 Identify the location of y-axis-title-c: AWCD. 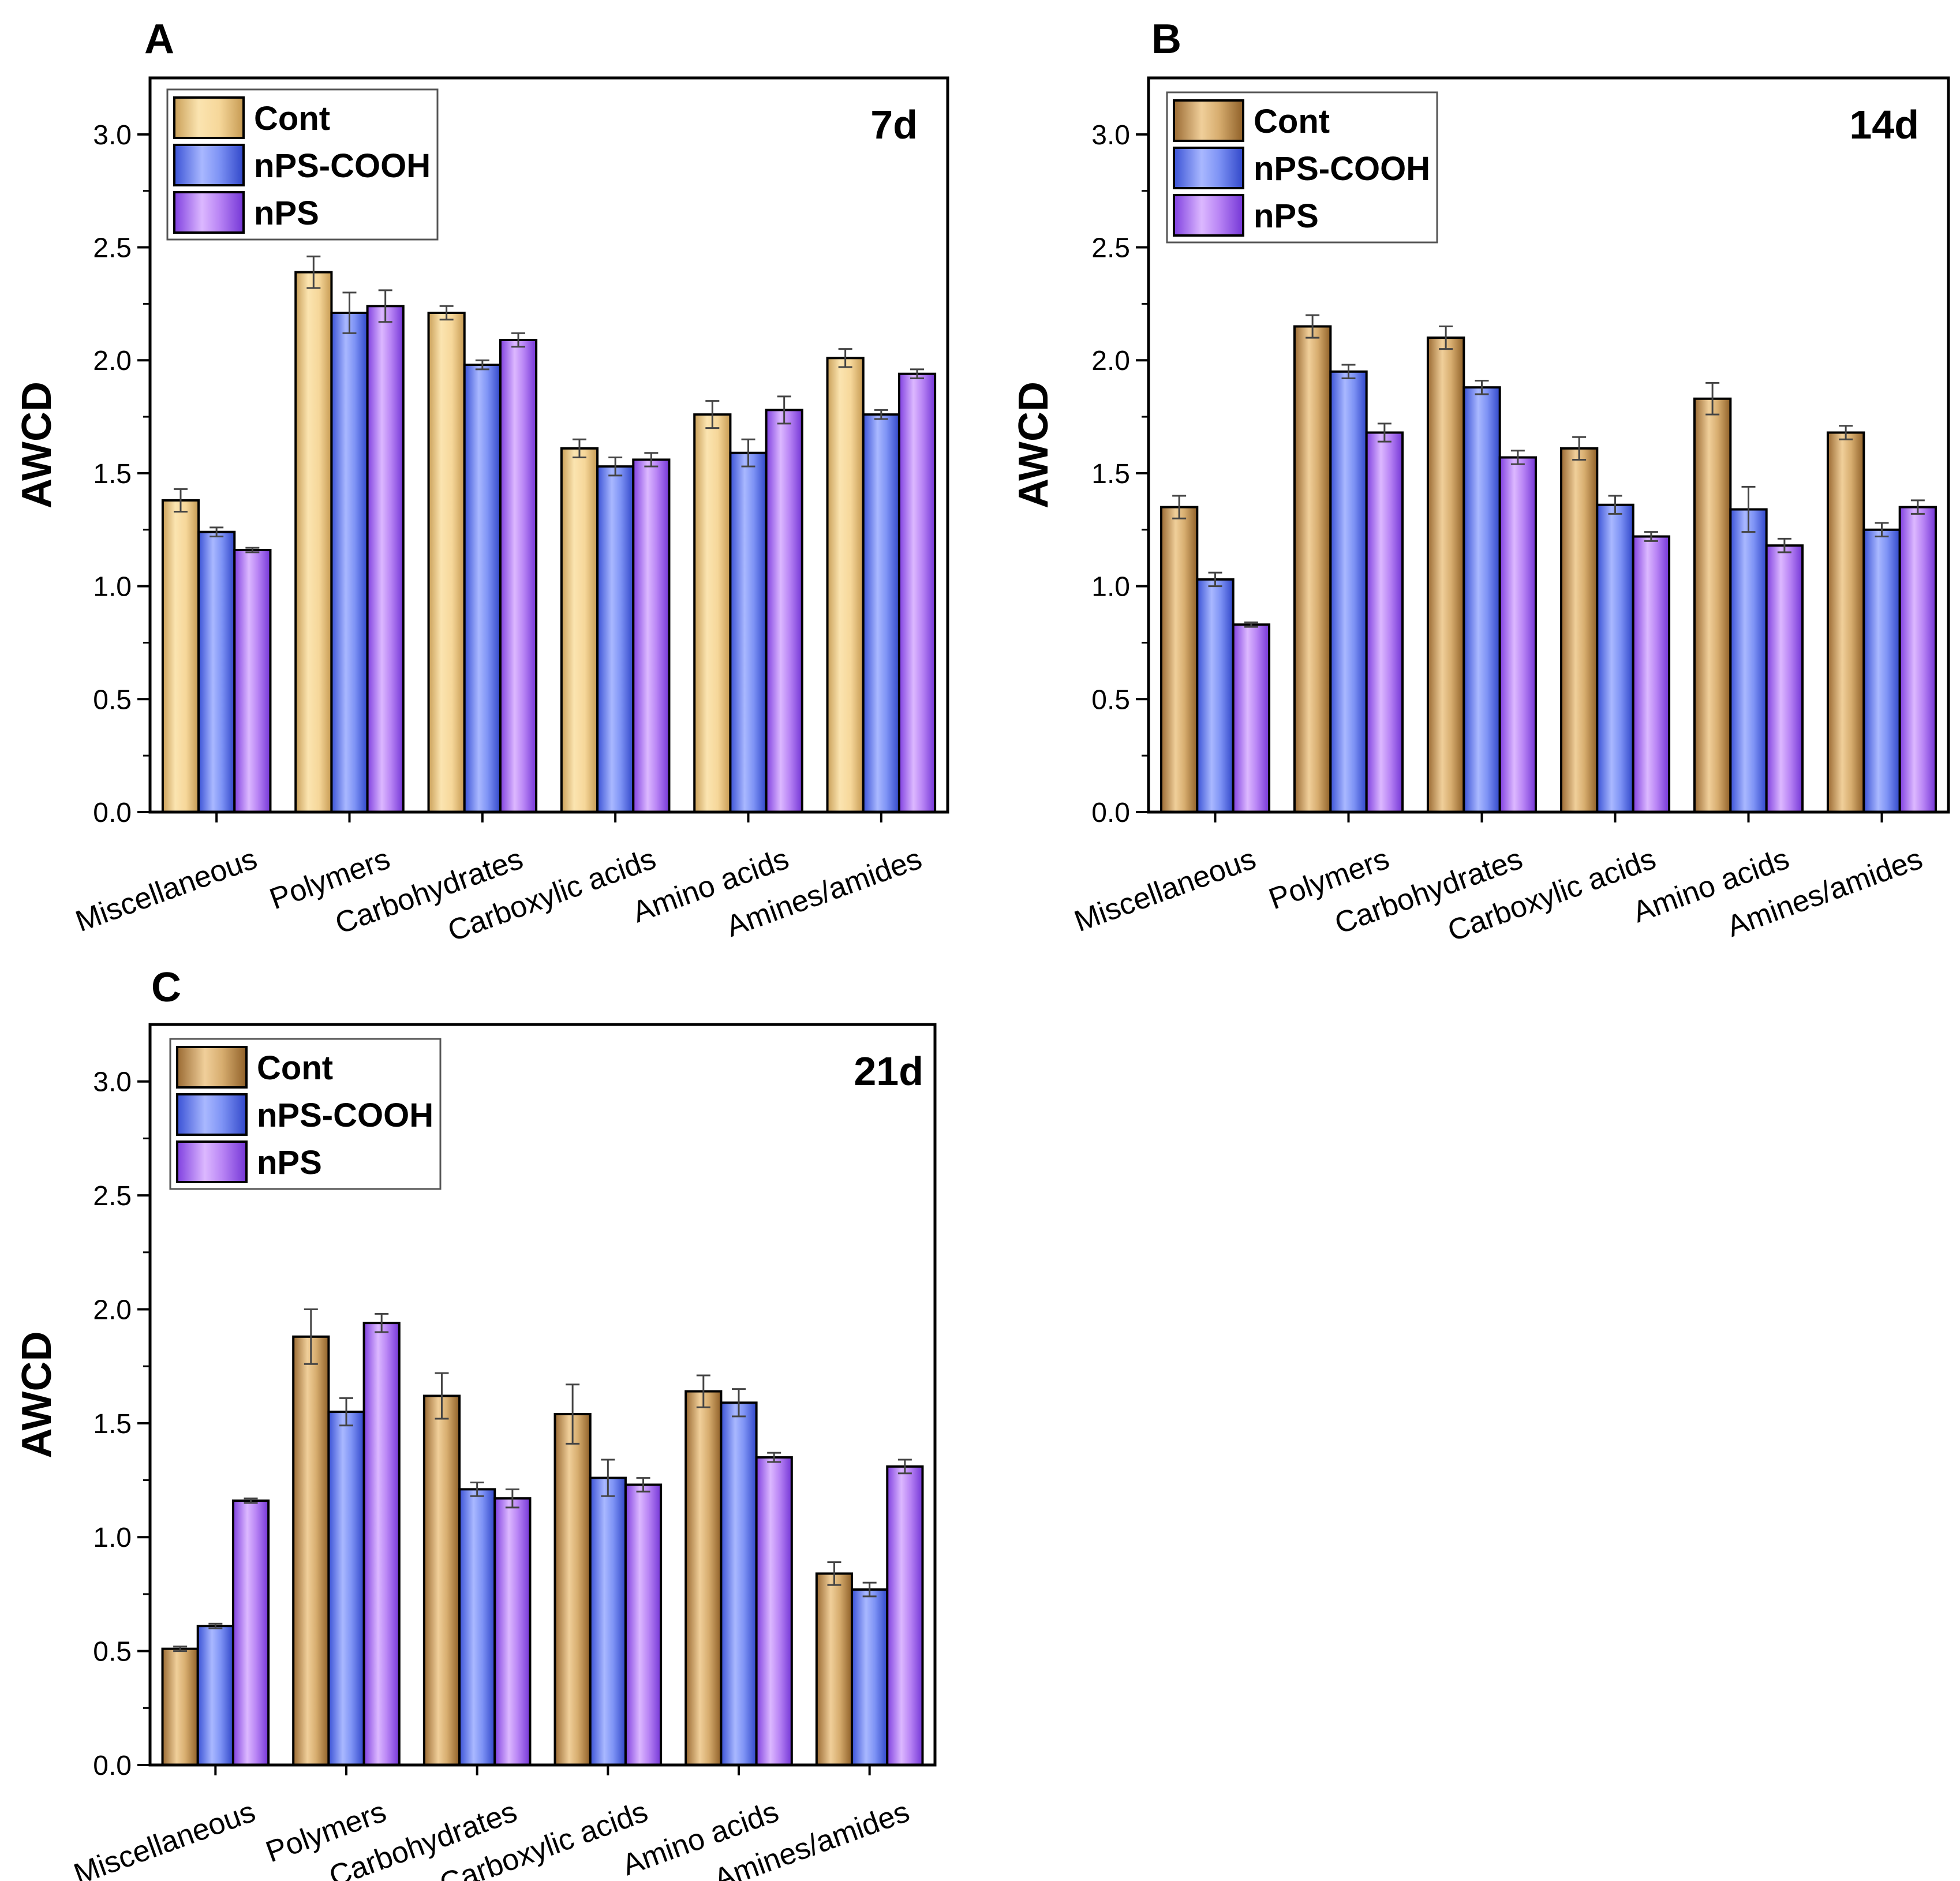
(37, 1395).